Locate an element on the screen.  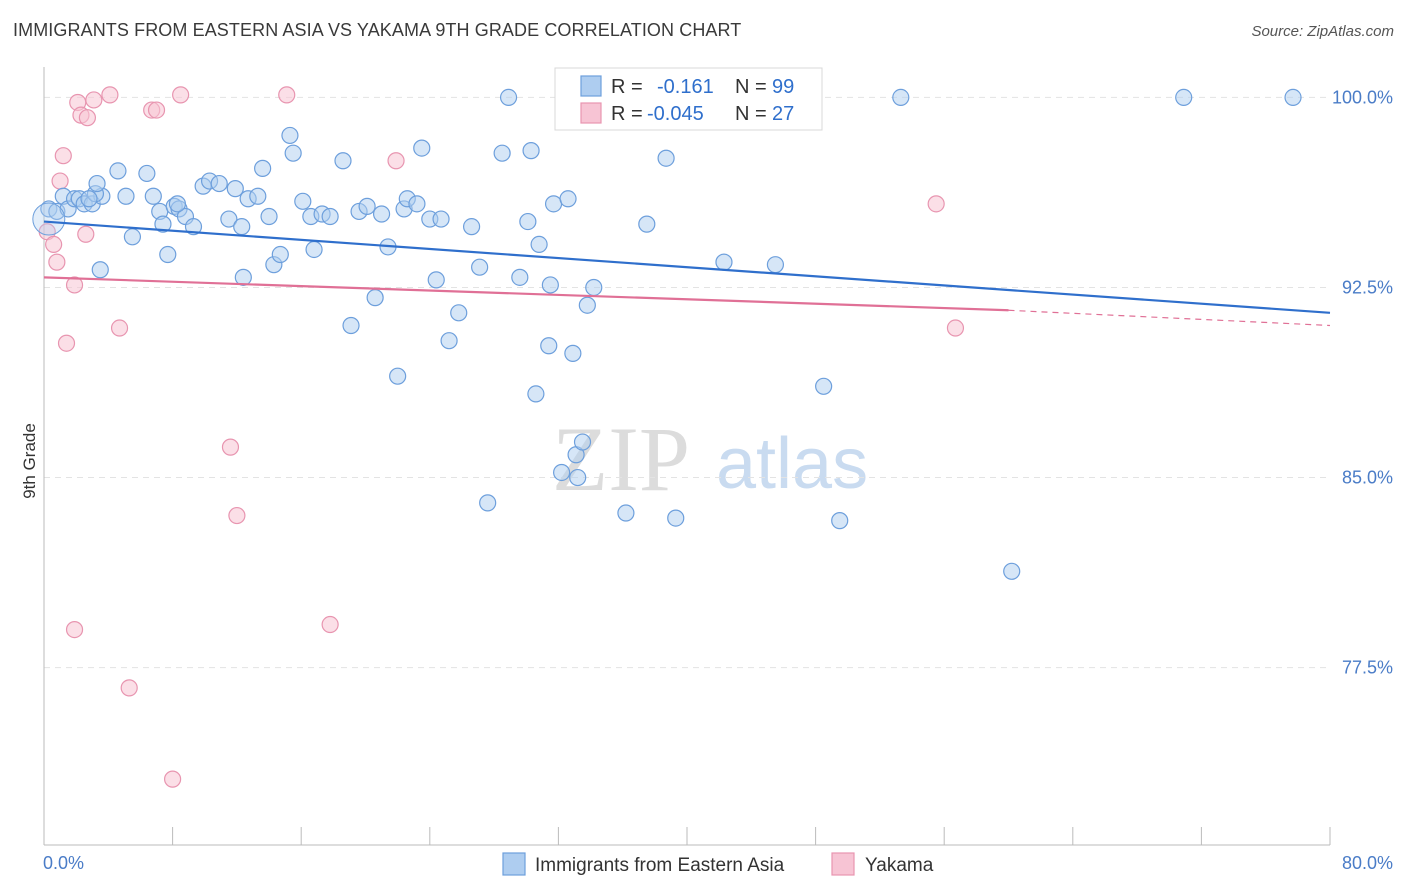
legend-n-label-pink: N = is located at coordinates (751, 114).